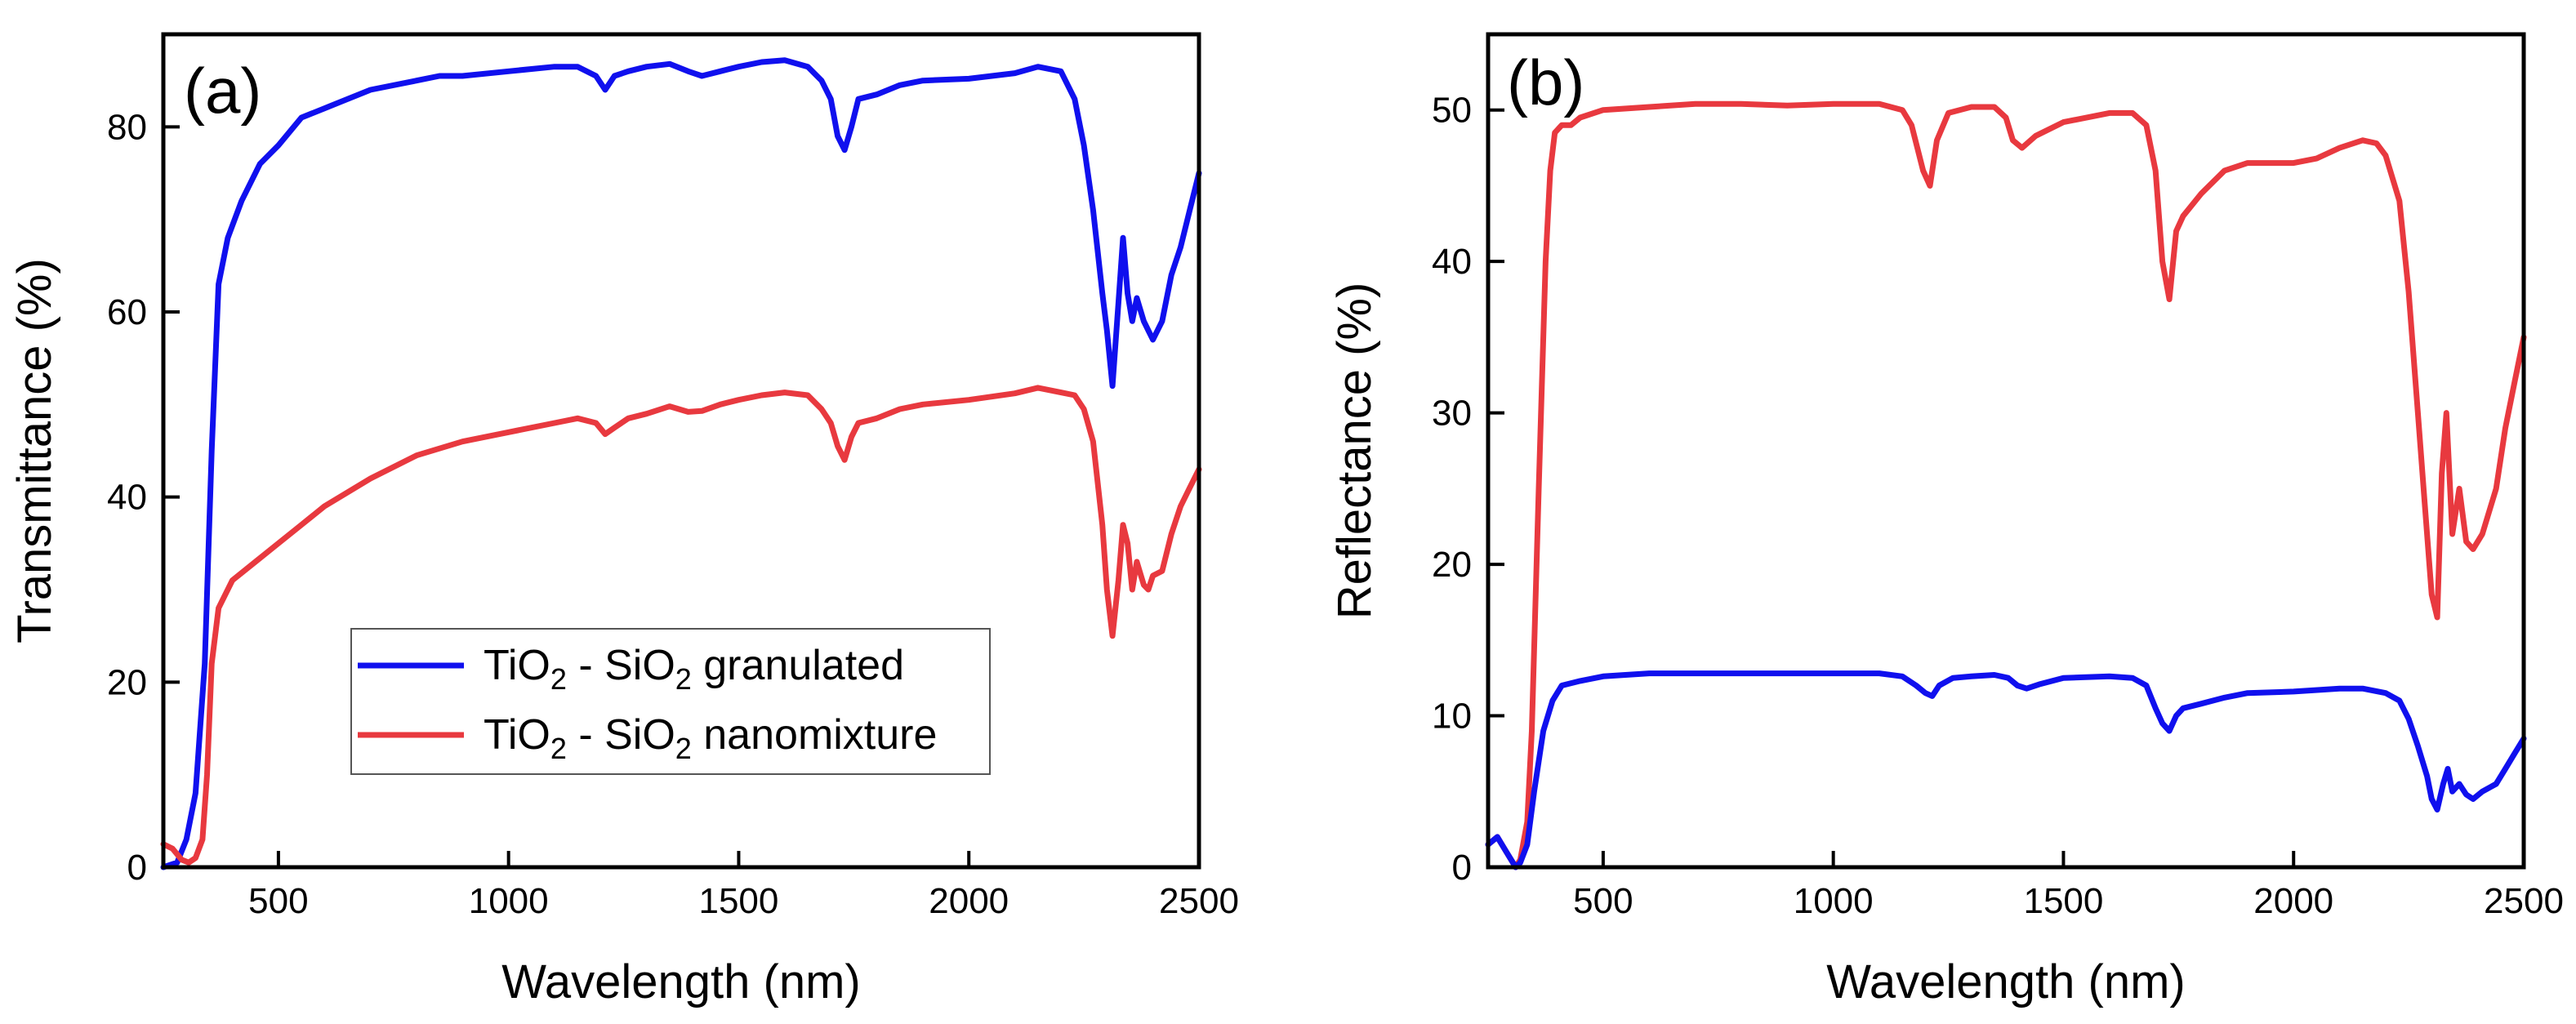  What do you see at coordinates (1452, 414) in the screenshot?
I see `panel-b-y-tick-label: 30` at bounding box center [1452, 414].